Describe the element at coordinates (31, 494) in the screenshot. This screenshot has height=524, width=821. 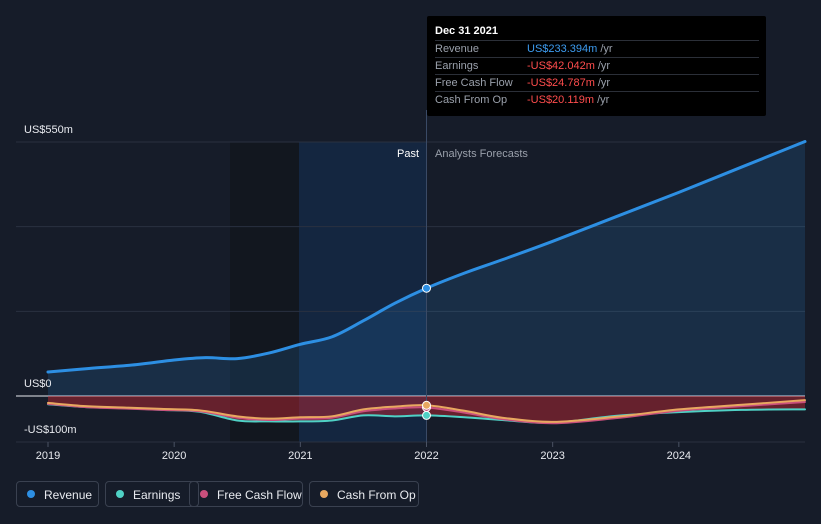
I see `revenue-dot-icon` at that location.